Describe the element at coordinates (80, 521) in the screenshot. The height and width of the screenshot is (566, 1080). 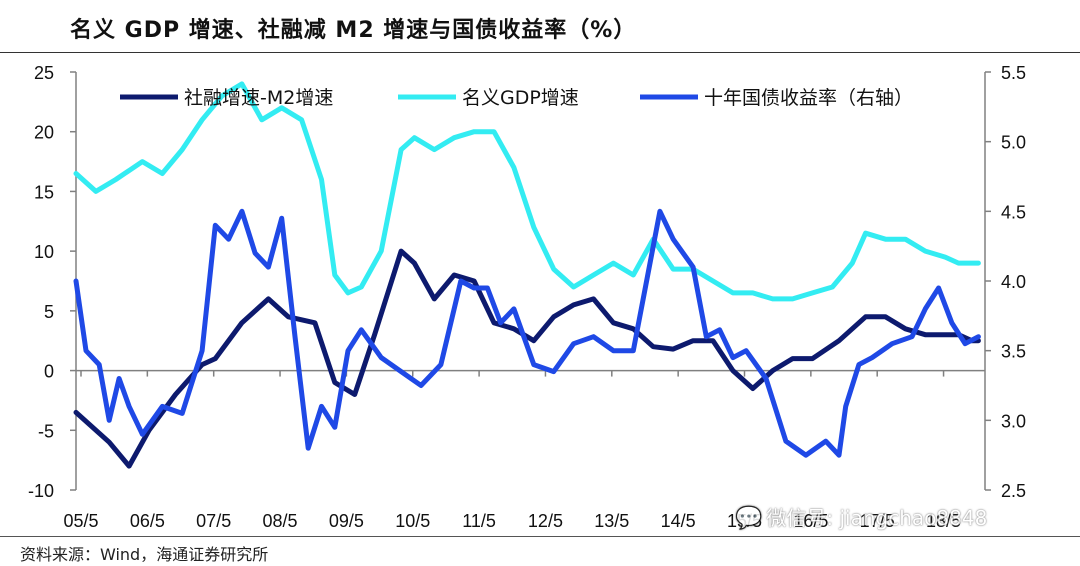
I see `x-tick-label: 05/5` at that location.